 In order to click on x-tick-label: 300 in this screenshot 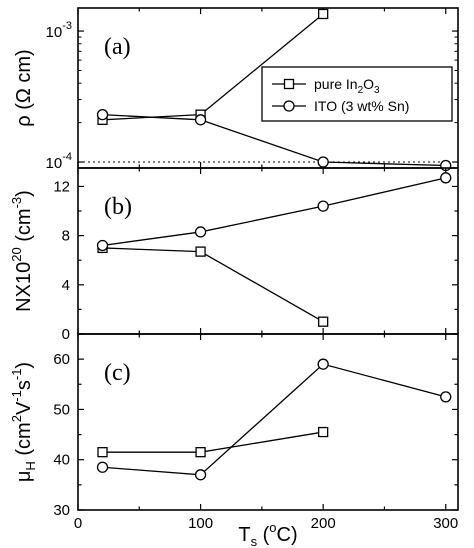, I will do `click(445, 523)`.